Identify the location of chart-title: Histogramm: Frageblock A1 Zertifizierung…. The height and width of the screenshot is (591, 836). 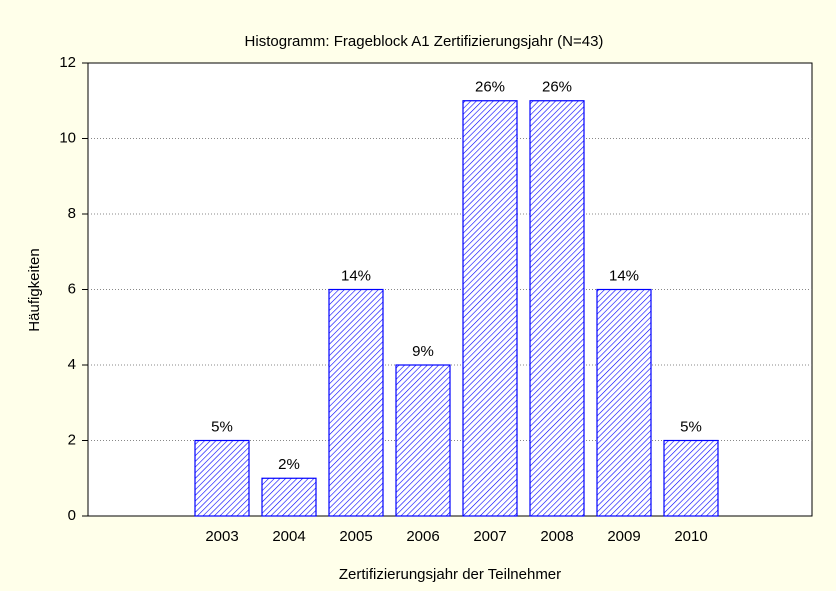
(424, 41).